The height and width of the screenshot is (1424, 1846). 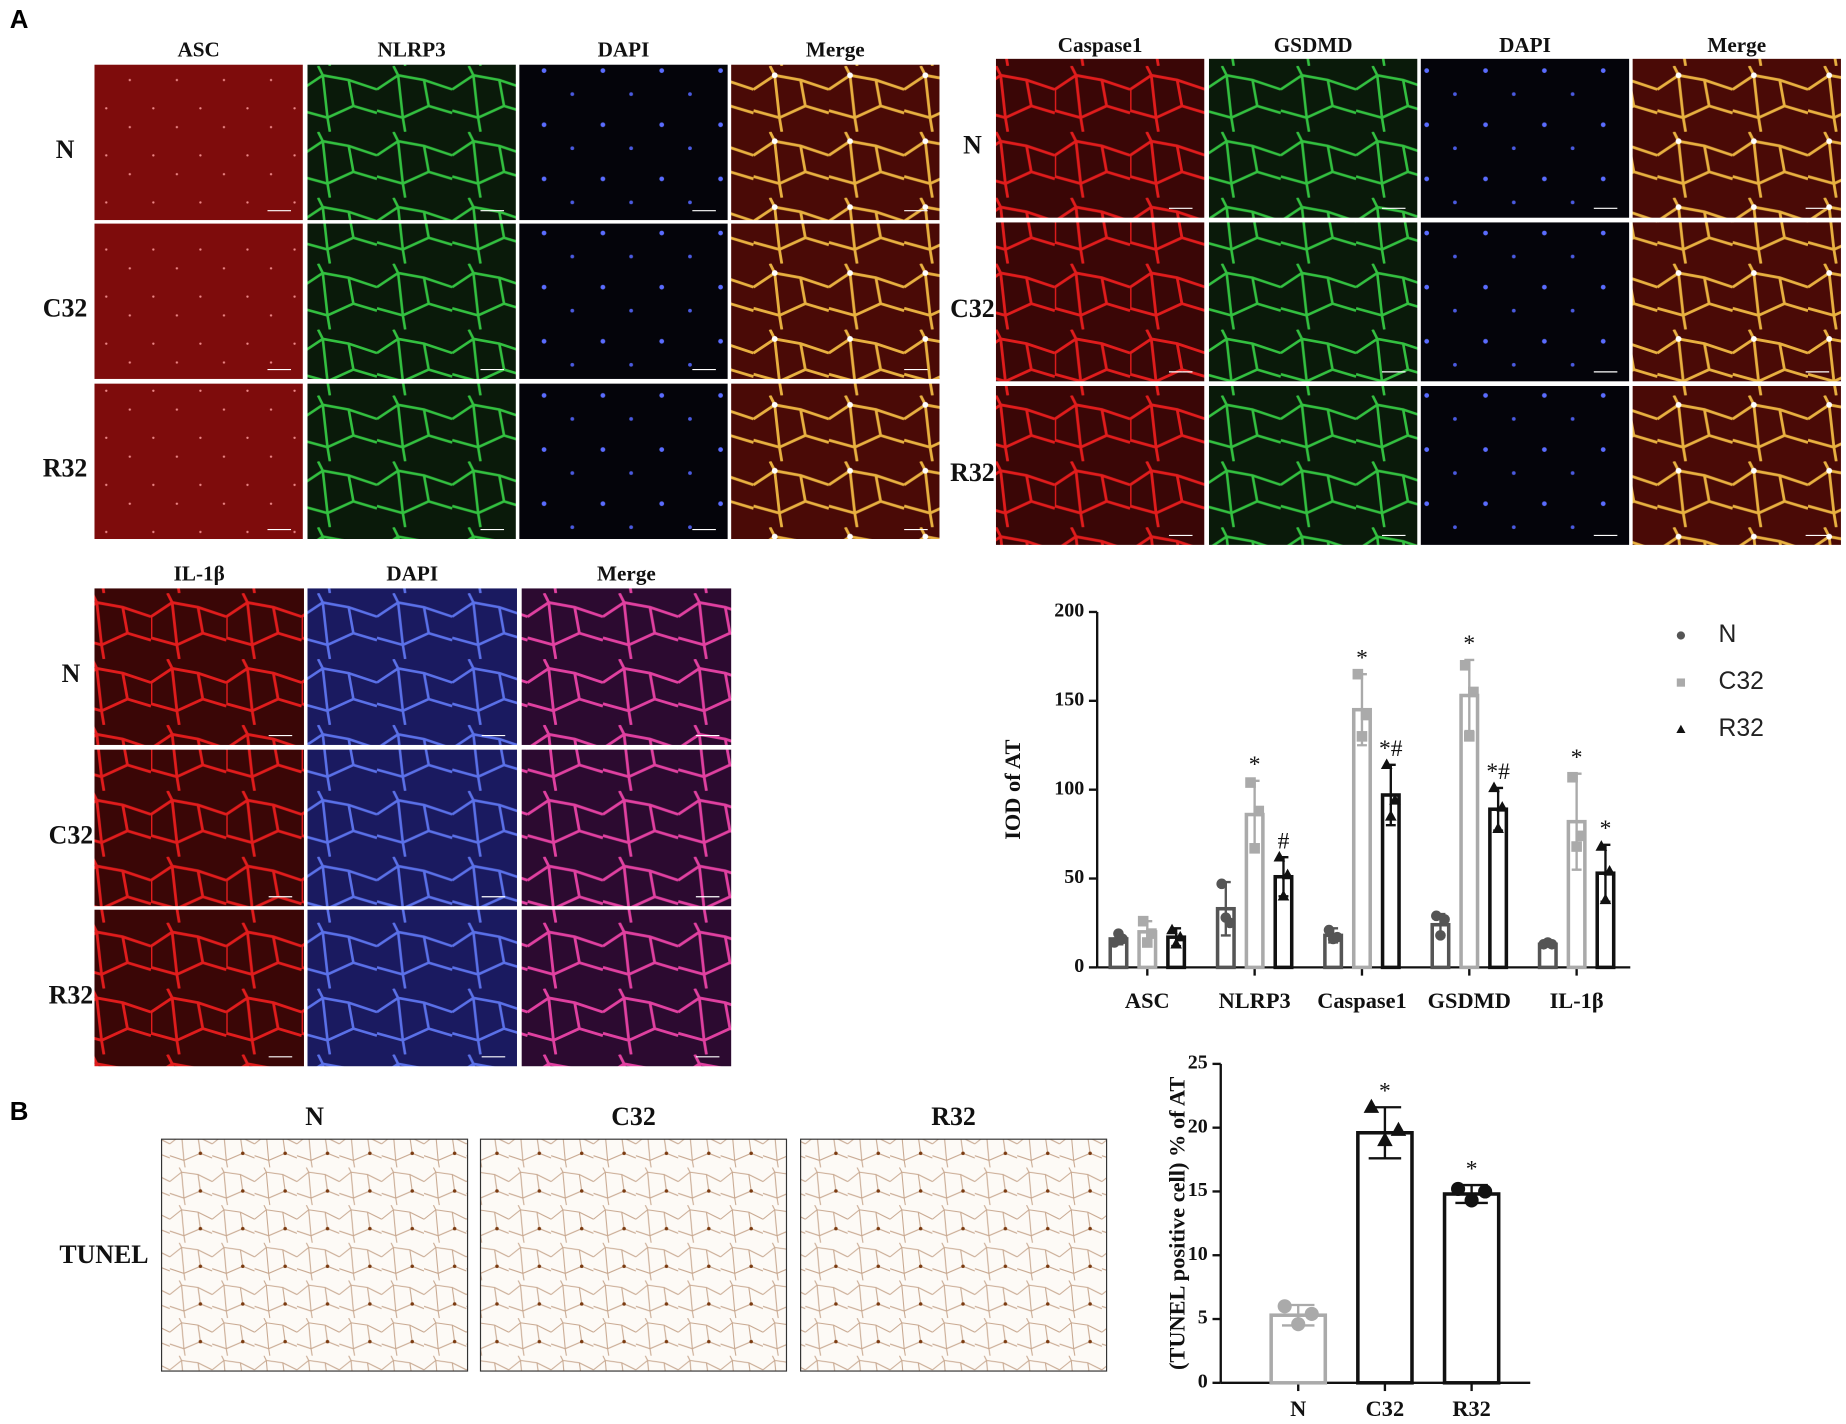 What do you see at coordinates (1069, 699) in the screenshot?
I see `y-tick-label: 150` at bounding box center [1069, 699].